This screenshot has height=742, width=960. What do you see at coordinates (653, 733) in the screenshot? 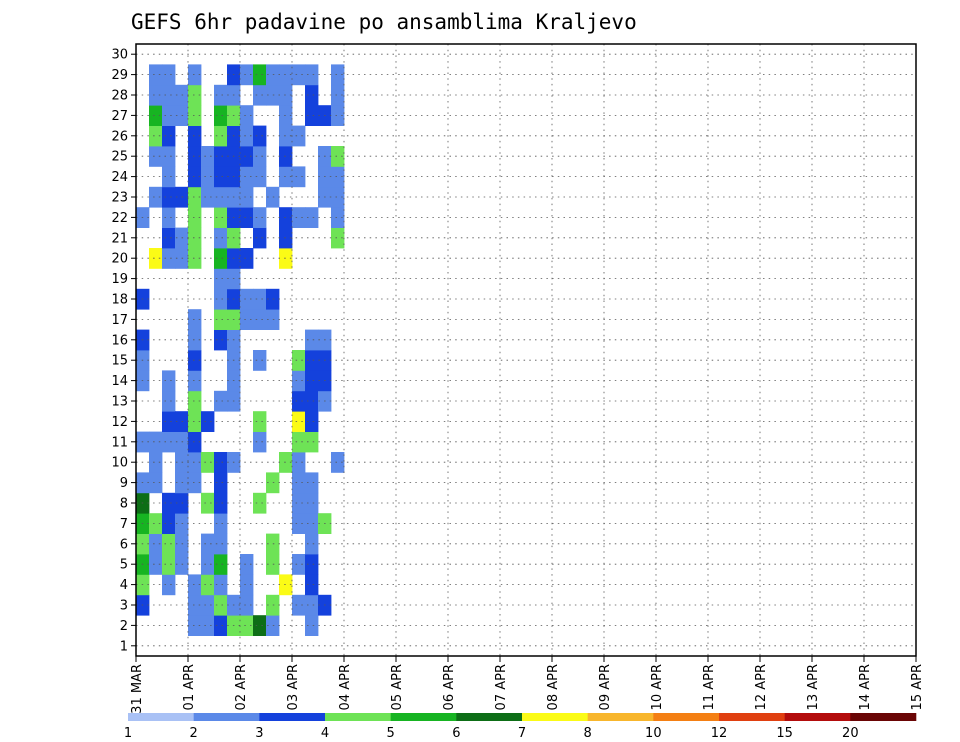
I see `legend-label-8: 10` at bounding box center [653, 733].